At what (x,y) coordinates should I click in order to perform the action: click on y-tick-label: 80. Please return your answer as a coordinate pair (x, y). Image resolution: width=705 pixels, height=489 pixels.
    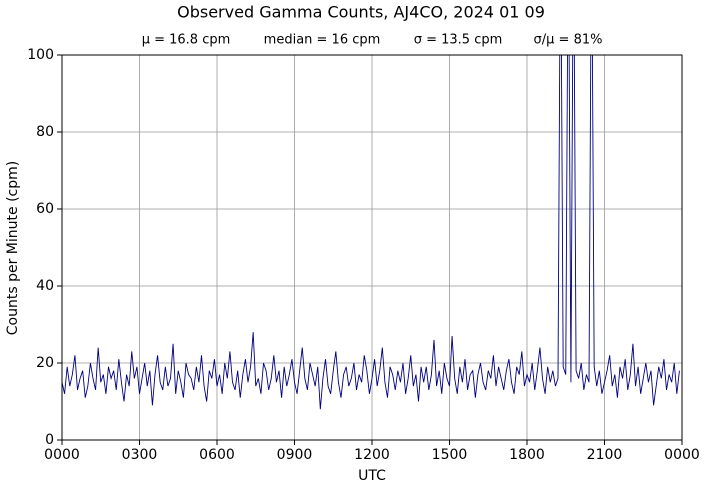
    Looking at the image, I should click on (45, 132).